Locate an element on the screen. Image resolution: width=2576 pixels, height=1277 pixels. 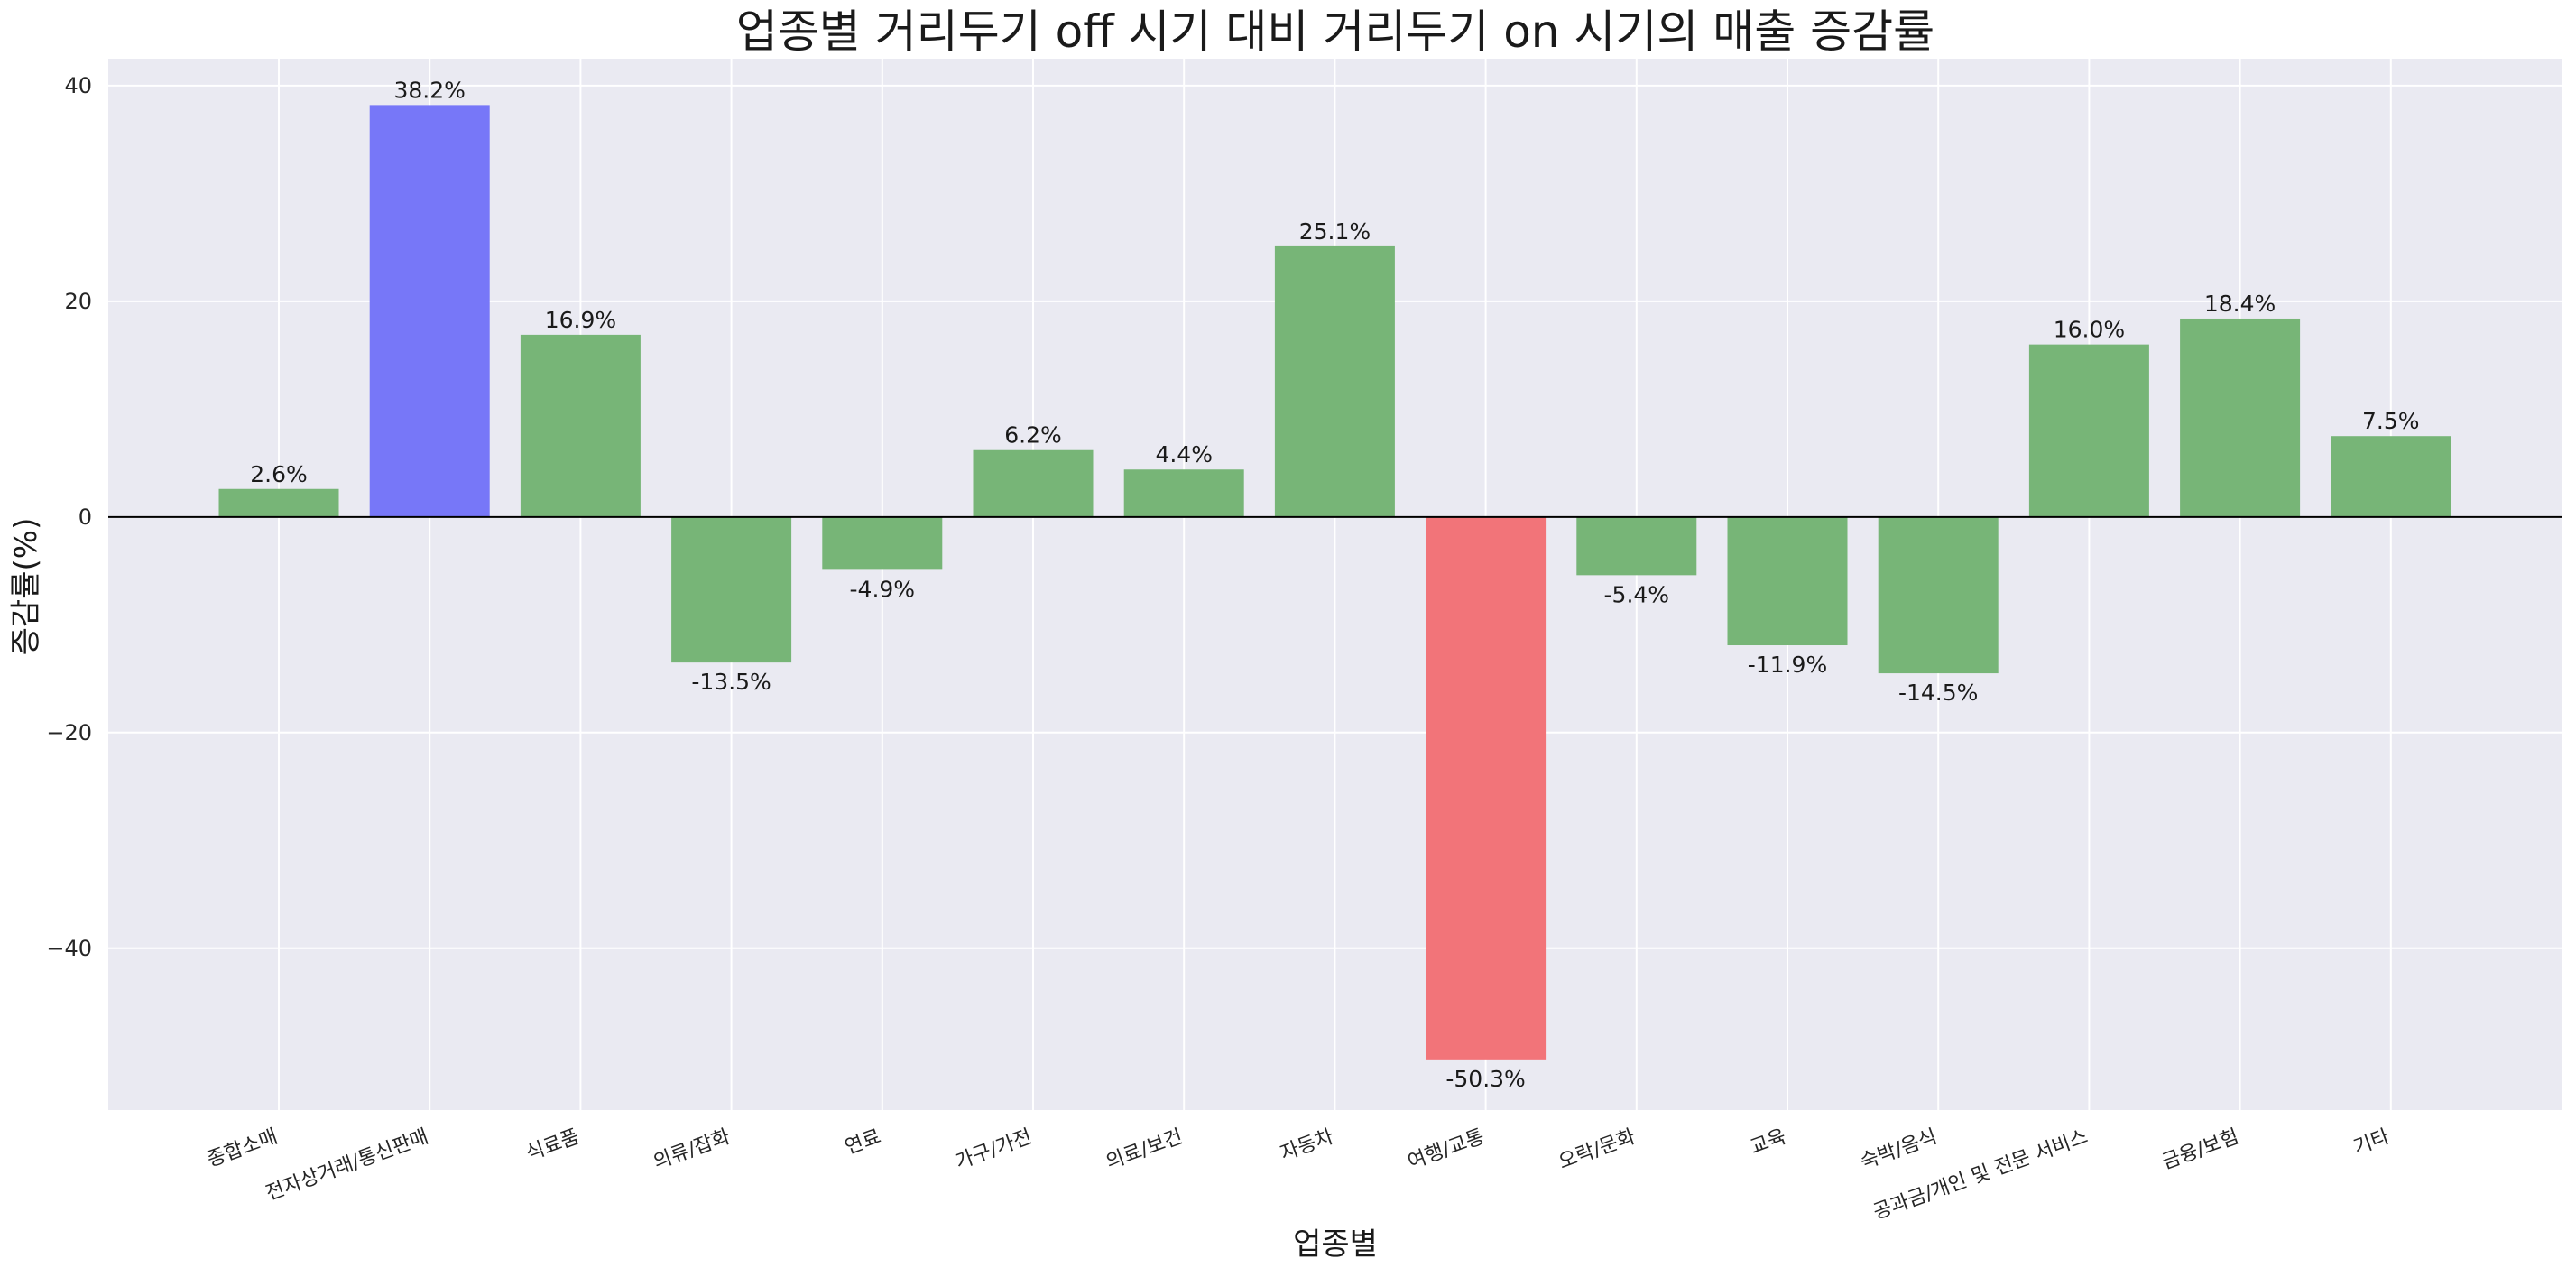
x-axis-label: 업종별 is located at coordinates (1335, 1244).